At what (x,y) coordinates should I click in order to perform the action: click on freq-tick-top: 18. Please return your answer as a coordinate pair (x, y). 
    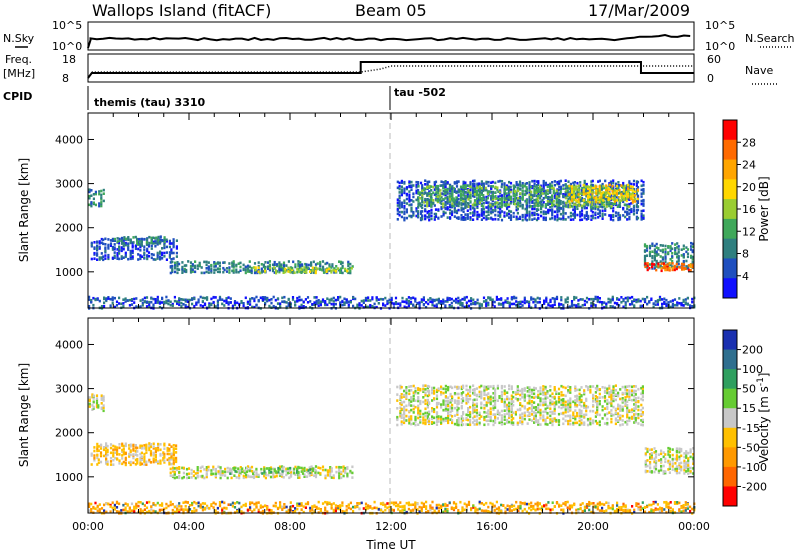
    Looking at the image, I should click on (69, 59).